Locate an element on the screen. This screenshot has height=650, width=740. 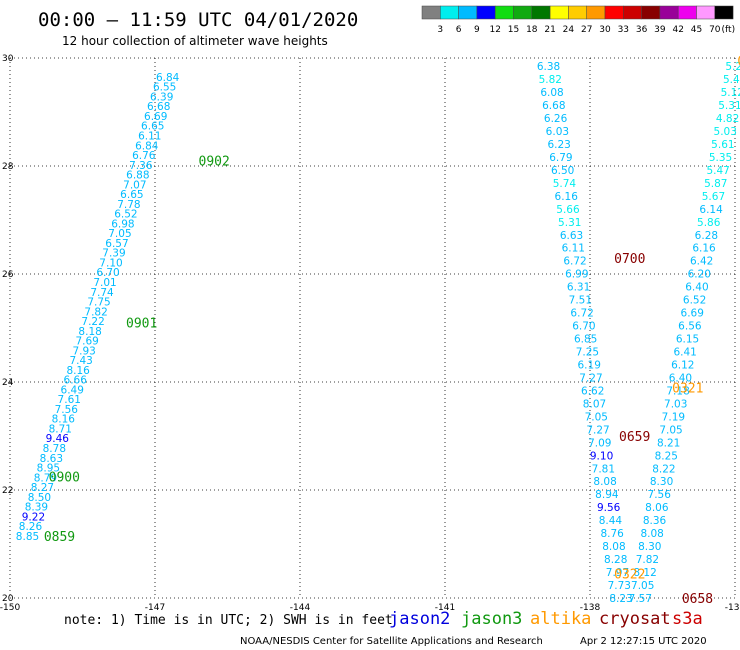
wave-height-point: 7.61 is located at coordinates (69, 400).